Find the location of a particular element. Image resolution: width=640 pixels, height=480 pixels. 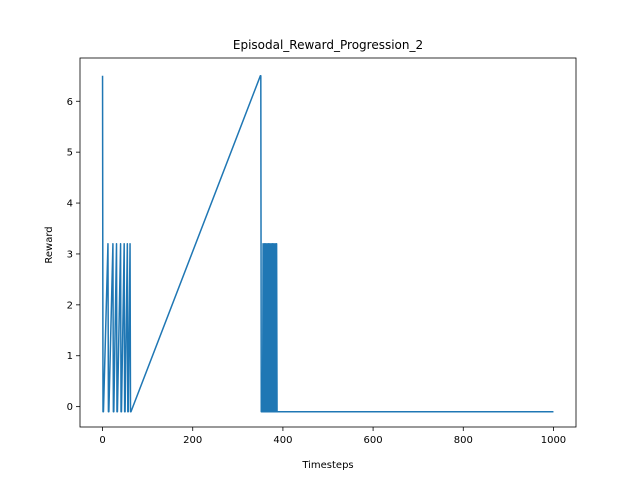

y-tick-label: 5 is located at coordinates (70, 153).